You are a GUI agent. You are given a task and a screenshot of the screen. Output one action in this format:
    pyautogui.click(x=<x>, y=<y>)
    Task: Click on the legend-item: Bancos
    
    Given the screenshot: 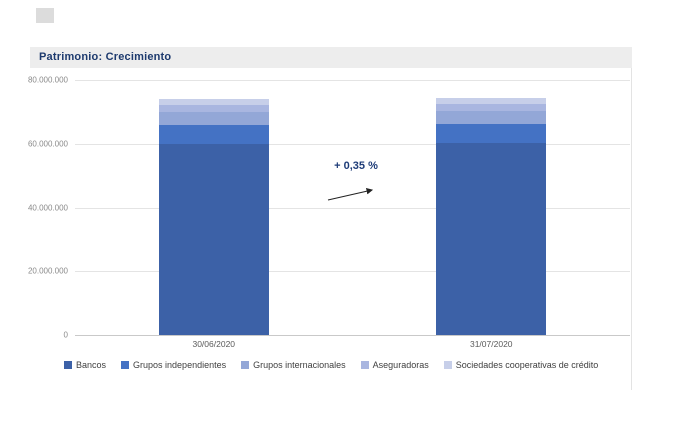 What is the action you would take?
    pyautogui.click(x=85, y=365)
    